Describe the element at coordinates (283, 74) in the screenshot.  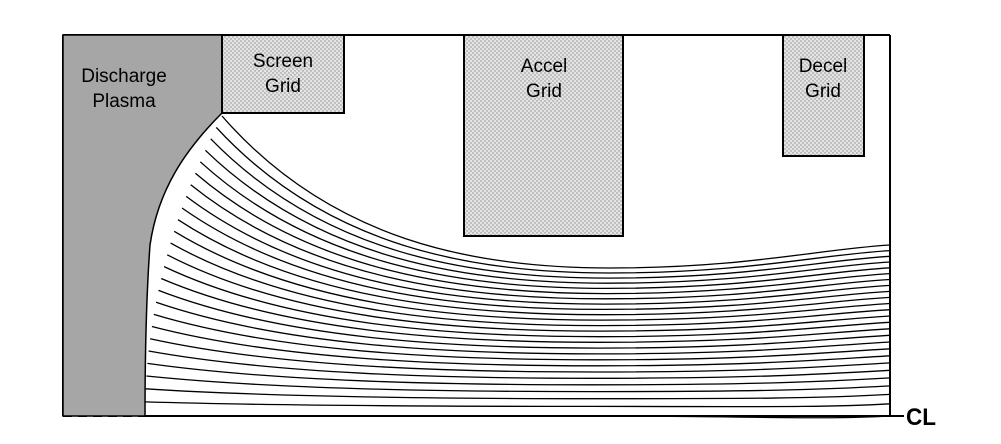
I see `screen-grid` at that location.